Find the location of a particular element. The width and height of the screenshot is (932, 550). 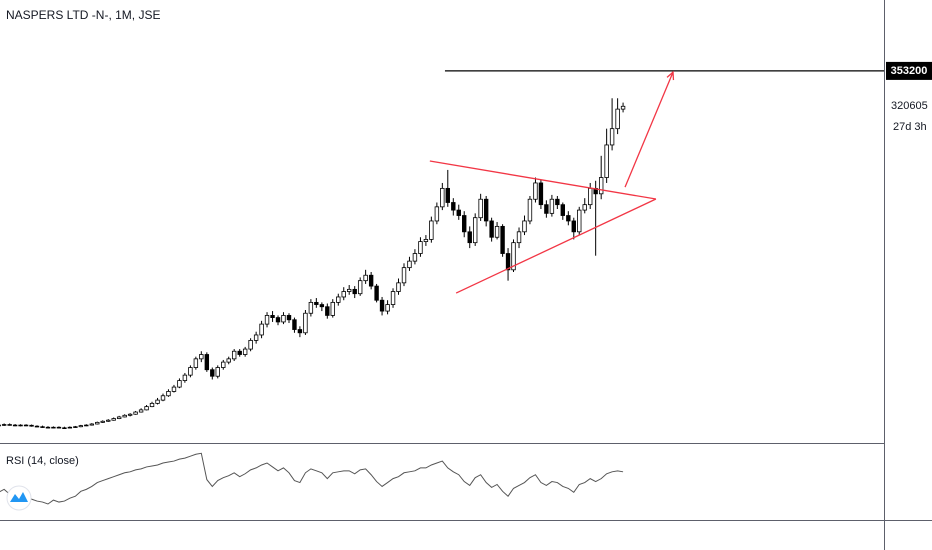

price-label-box is located at coordinates (909, 70).